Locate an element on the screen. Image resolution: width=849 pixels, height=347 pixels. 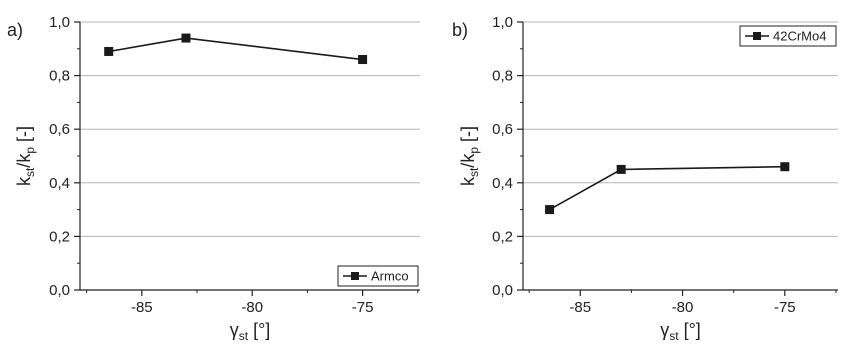
series-line-Armco is located at coordinates (235, 49).